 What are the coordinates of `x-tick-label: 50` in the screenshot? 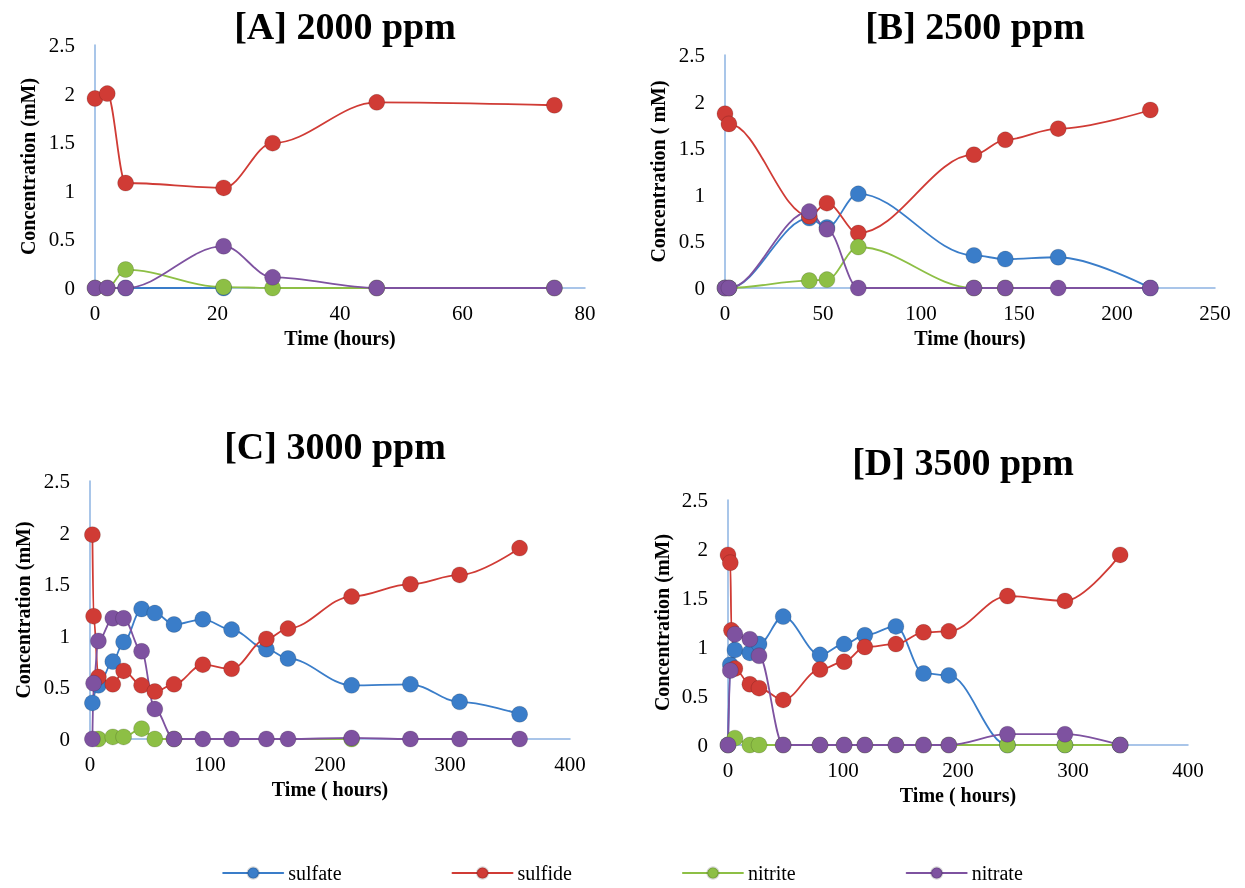 It's located at (823, 312).